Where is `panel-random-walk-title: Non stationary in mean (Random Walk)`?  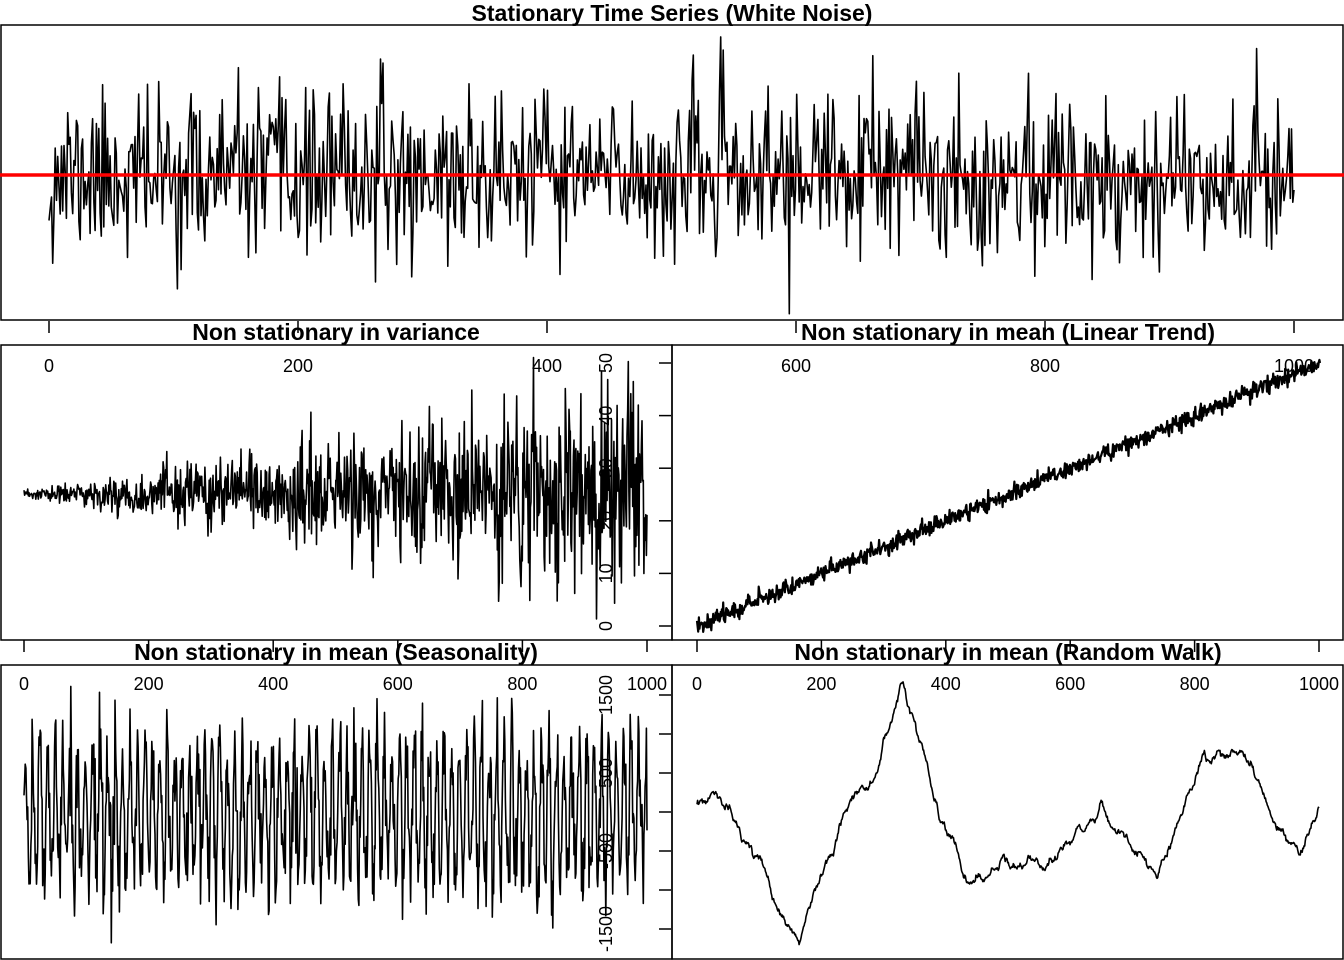 panel-random-walk-title: Non stationary in mean (Random Walk) is located at coordinates (1007, 652).